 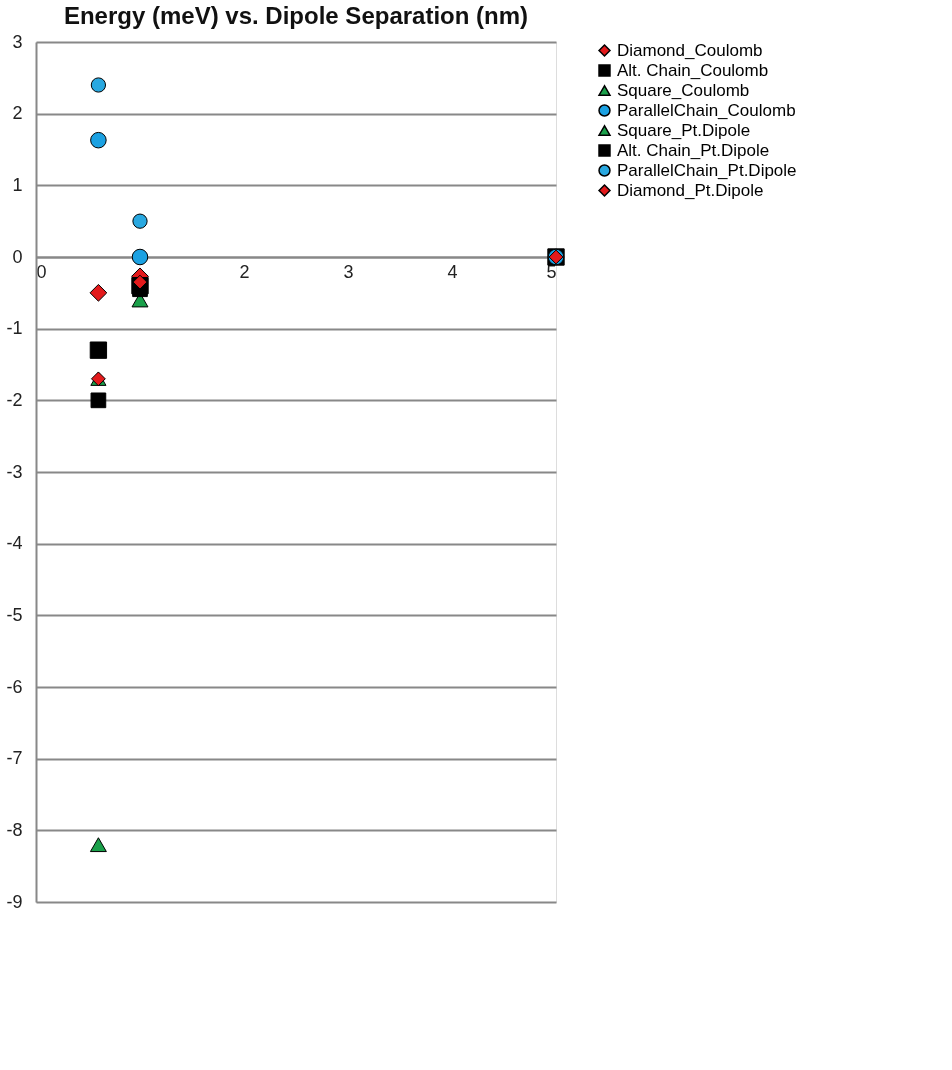 What do you see at coordinates (693, 70) in the screenshot?
I see `legend-label: Alt. Chain_Coulomb` at bounding box center [693, 70].